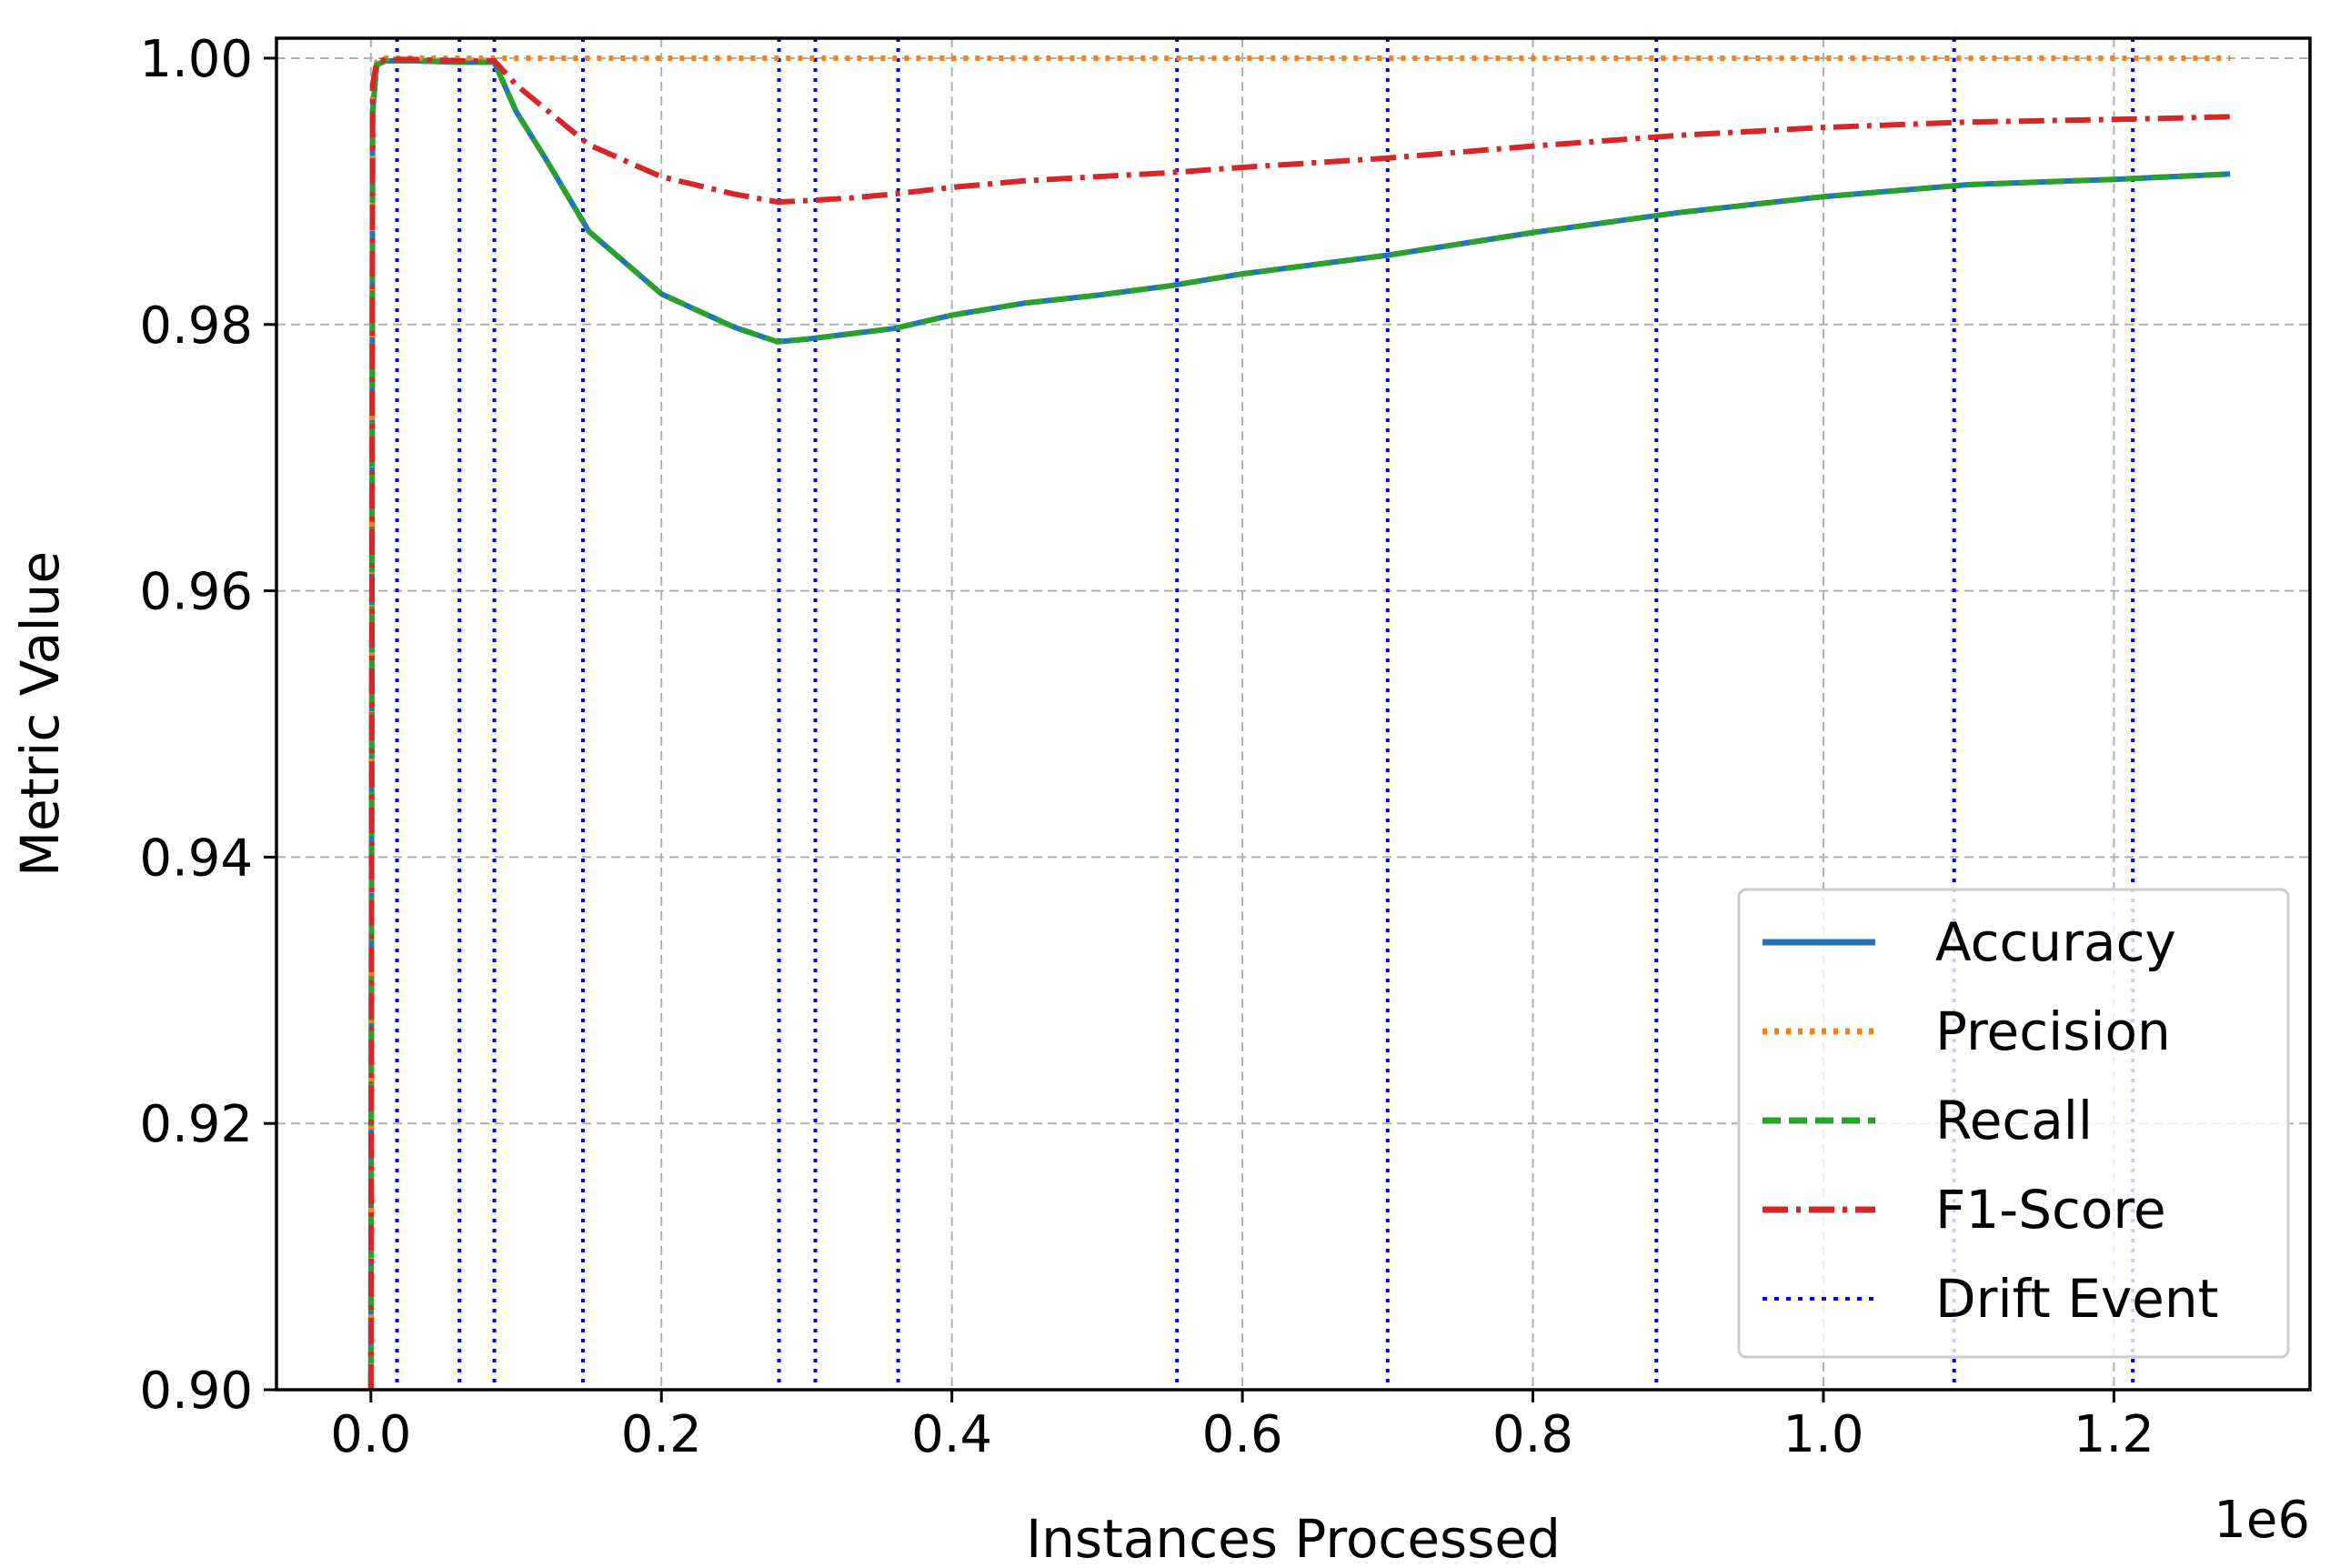  I want to click on x-tick-label: 1.2, so click(2114, 1434).